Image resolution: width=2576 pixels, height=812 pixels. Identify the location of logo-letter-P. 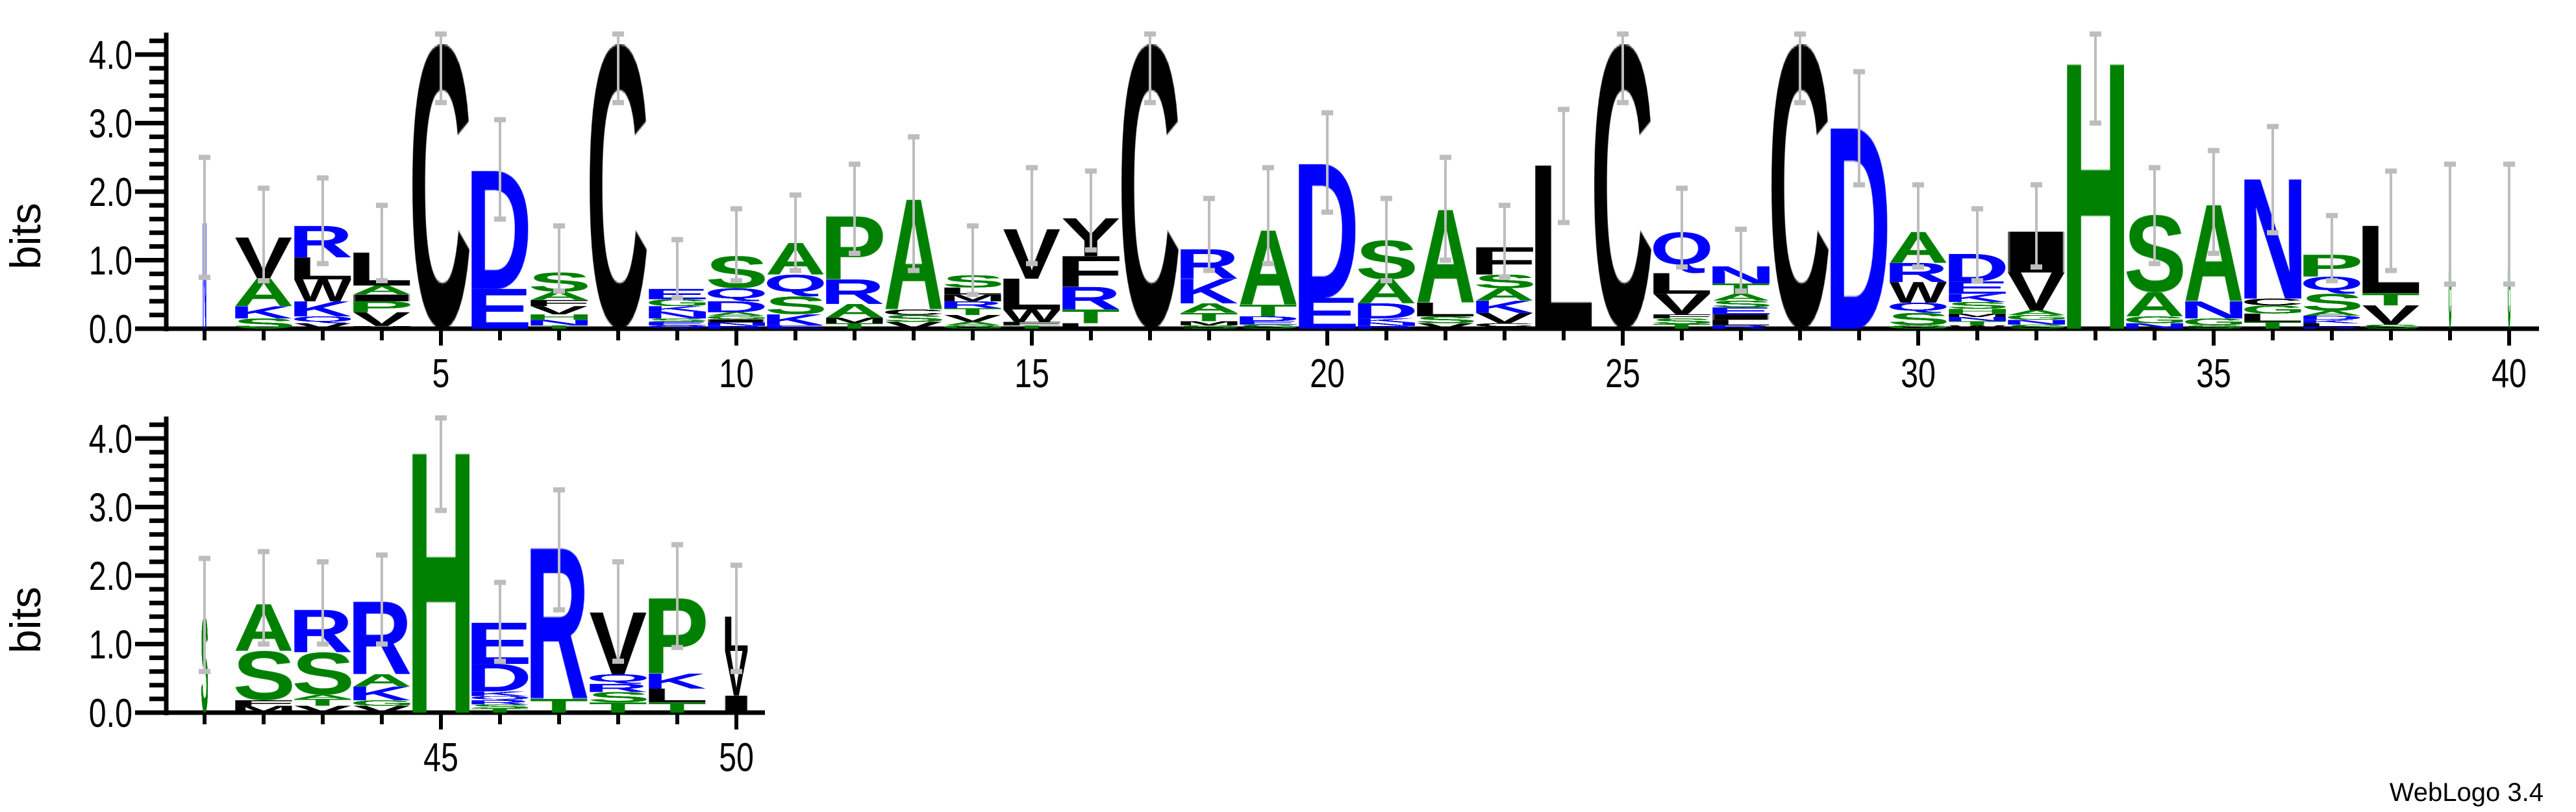
(381, 306).